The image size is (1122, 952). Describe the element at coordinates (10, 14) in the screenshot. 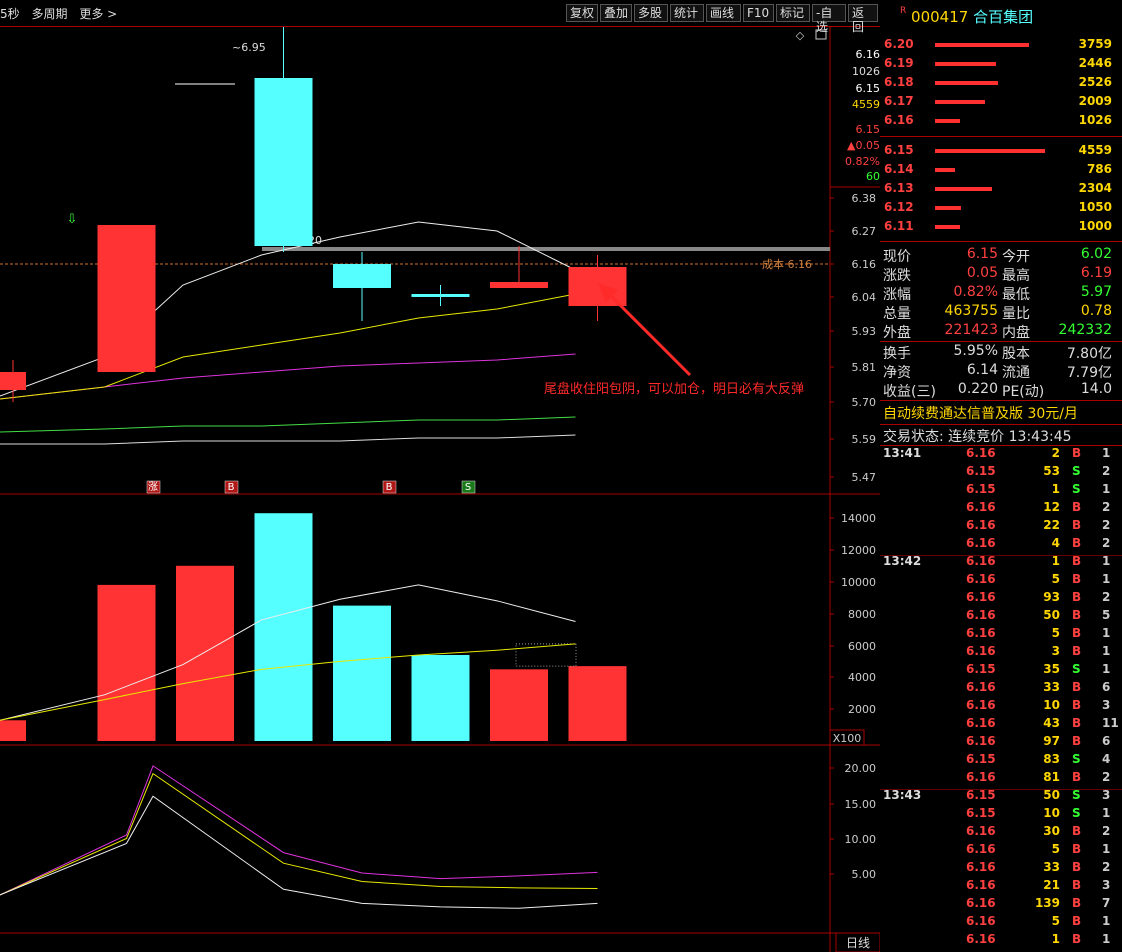

I see `period-5s: 5秒` at that location.